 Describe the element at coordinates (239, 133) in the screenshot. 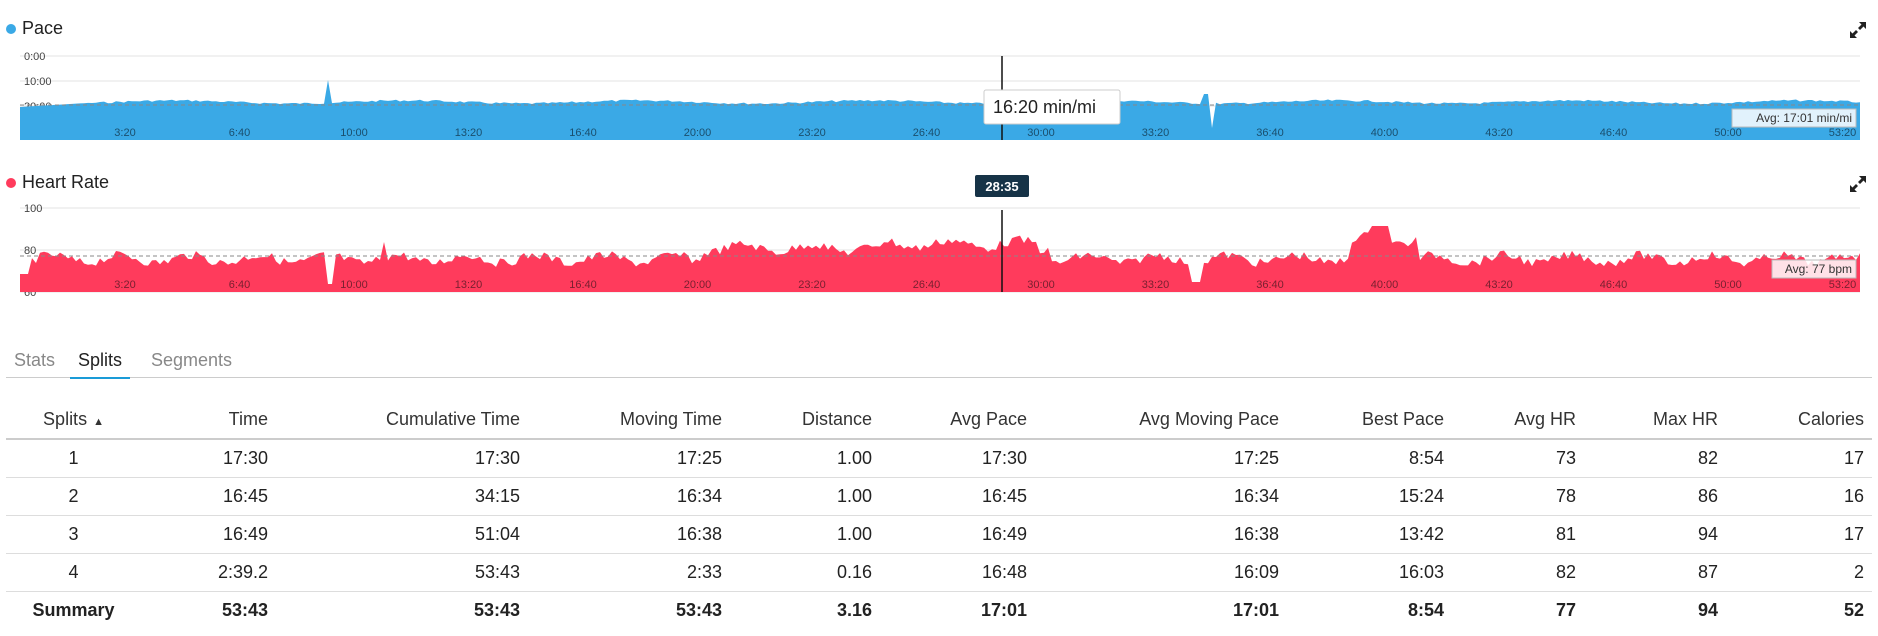

I see `x-tick-label: 6:40` at that location.